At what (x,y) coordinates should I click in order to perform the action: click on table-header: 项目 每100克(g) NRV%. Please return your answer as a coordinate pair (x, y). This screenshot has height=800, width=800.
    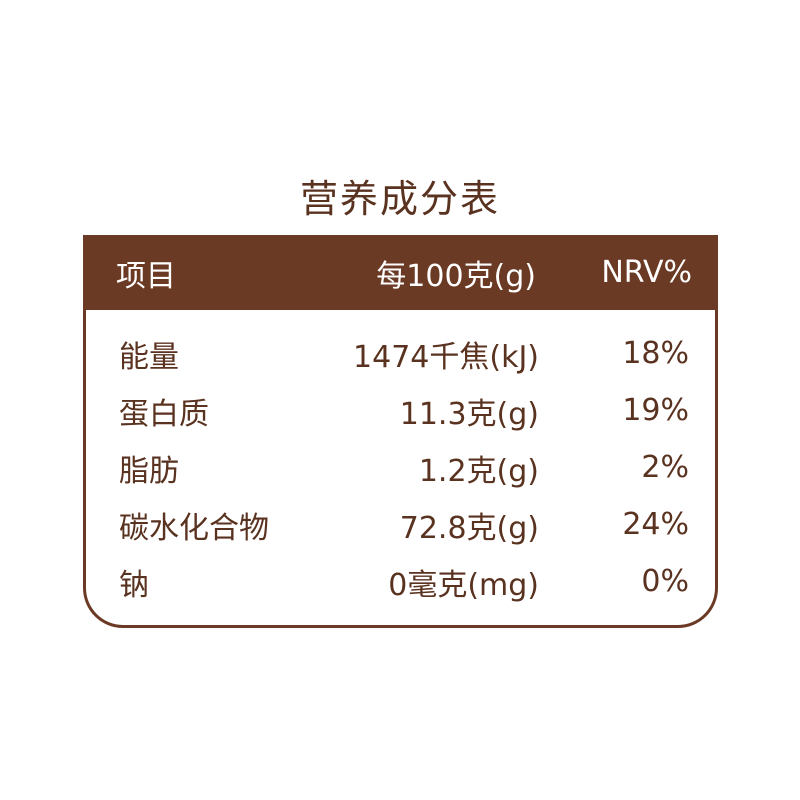
    Looking at the image, I should click on (400, 272).